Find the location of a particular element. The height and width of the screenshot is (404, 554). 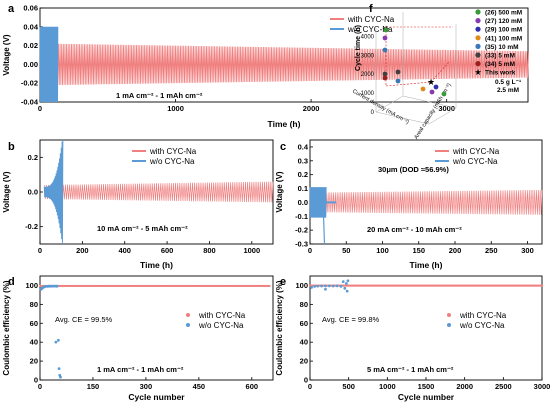

x-tick-label: 450 is located at coordinates (199, 386).